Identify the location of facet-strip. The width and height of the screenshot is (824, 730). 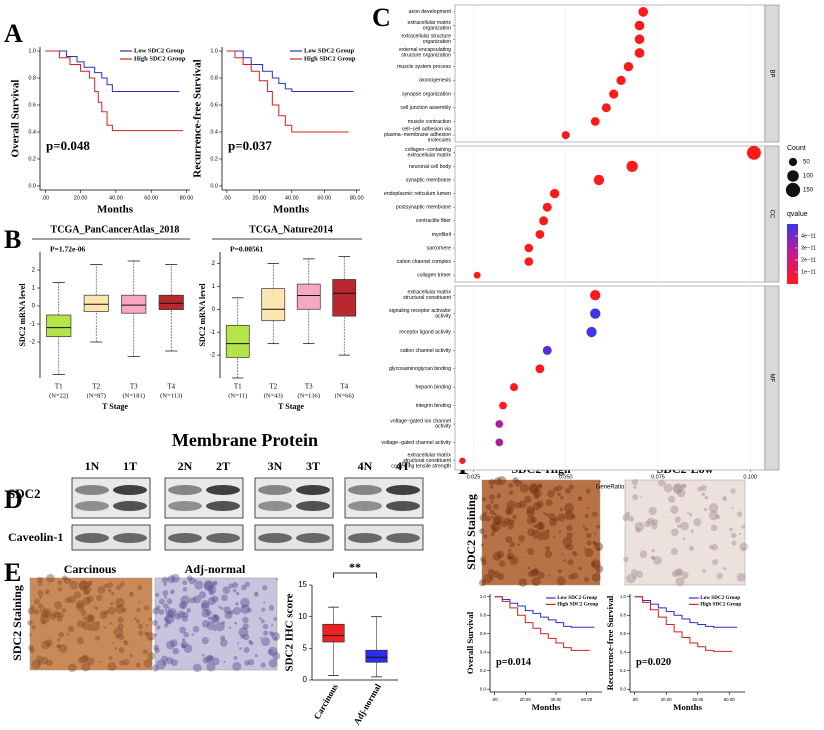
(772, 73).